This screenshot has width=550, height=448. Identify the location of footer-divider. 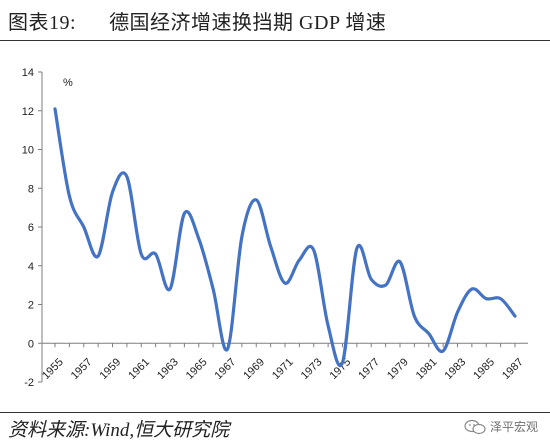
(275, 412).